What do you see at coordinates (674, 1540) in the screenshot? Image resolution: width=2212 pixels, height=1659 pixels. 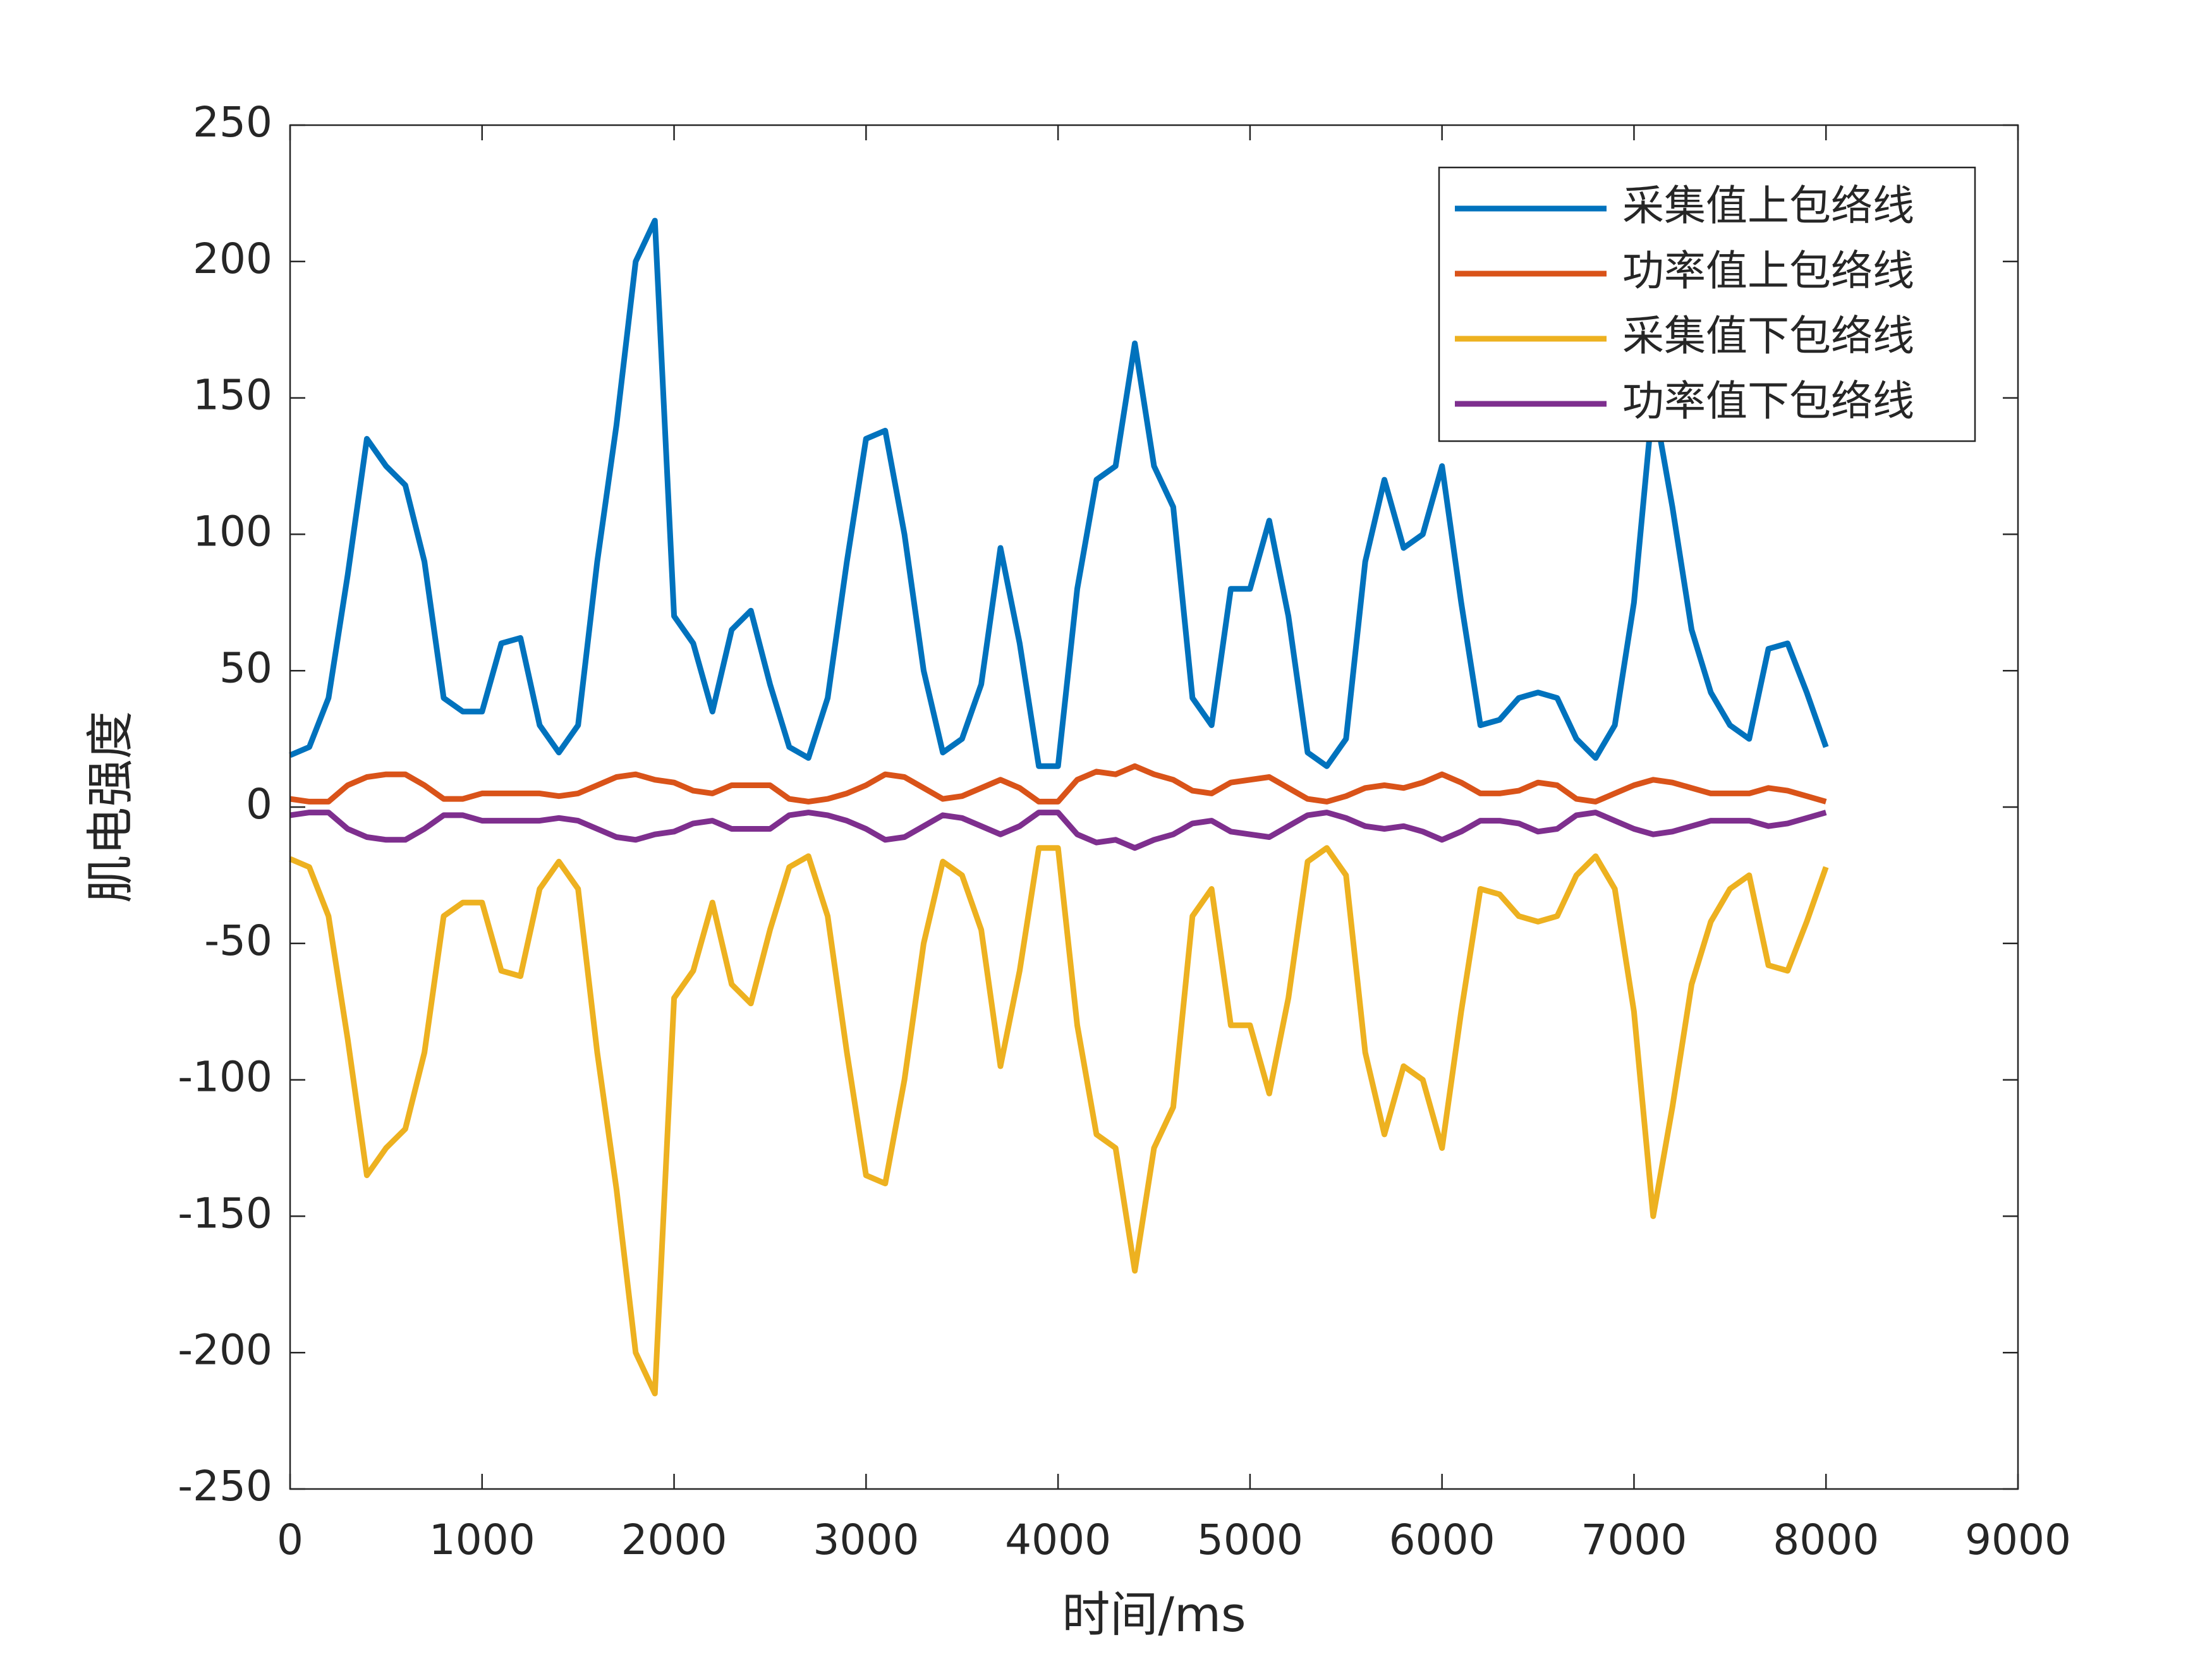 I see `x-tick-label: 2000` at bounding box center [674, 1540].